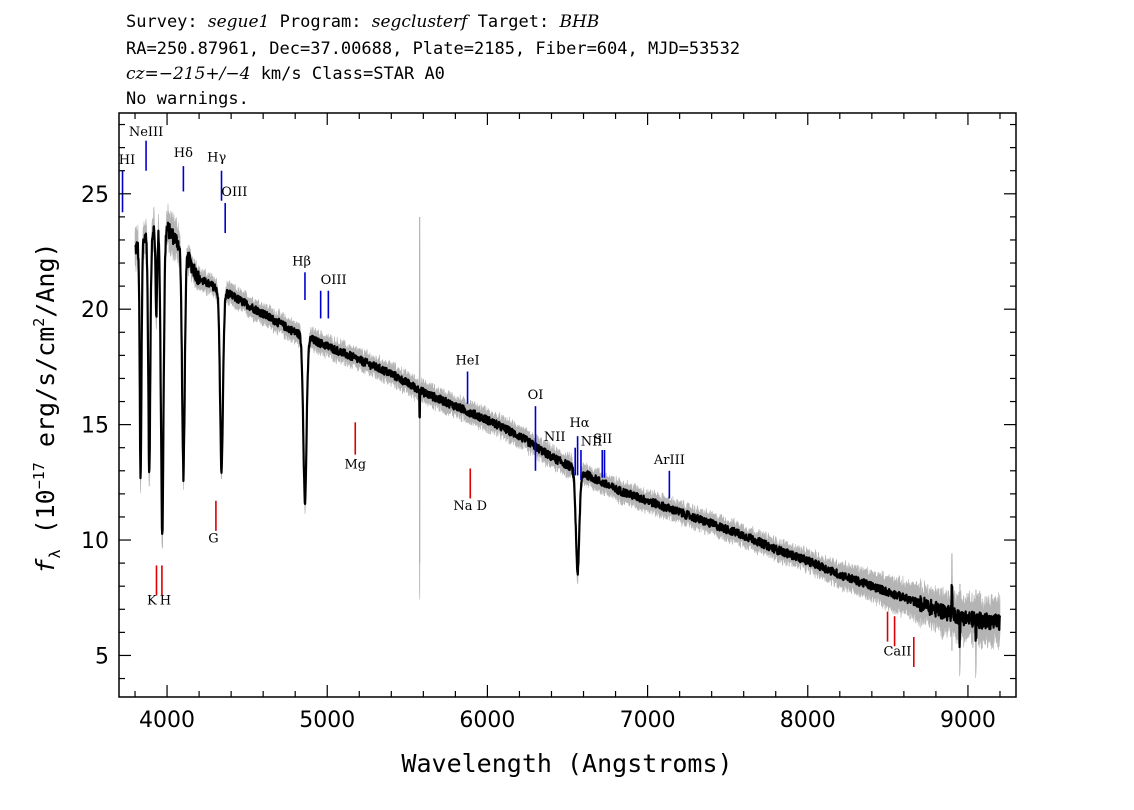 The image size is (1134, 810). I want to click on emission-line-15: ArIII, so click(669, 476).